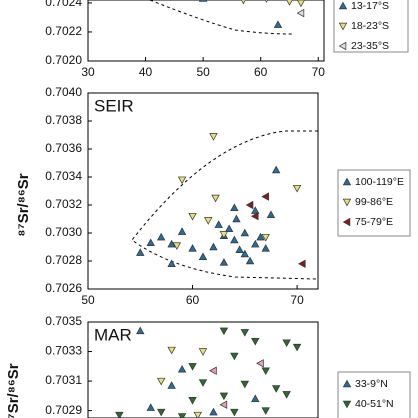  I want to click on legend: 33-9°N 40-51°N, so click(374, 394).